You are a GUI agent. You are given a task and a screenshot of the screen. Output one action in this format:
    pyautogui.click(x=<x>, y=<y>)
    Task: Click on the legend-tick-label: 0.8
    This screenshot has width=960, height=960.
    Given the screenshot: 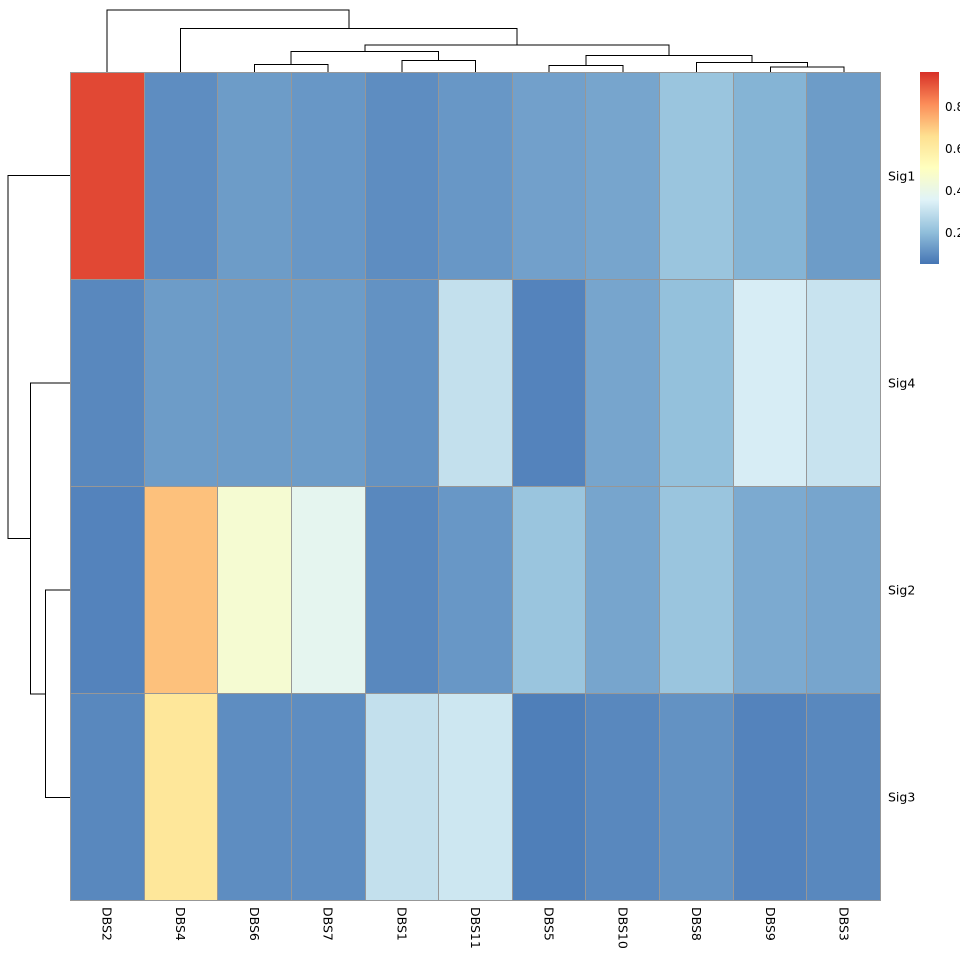 What is the action you would take?
    pyautogui.click(x=952, y=107)
    